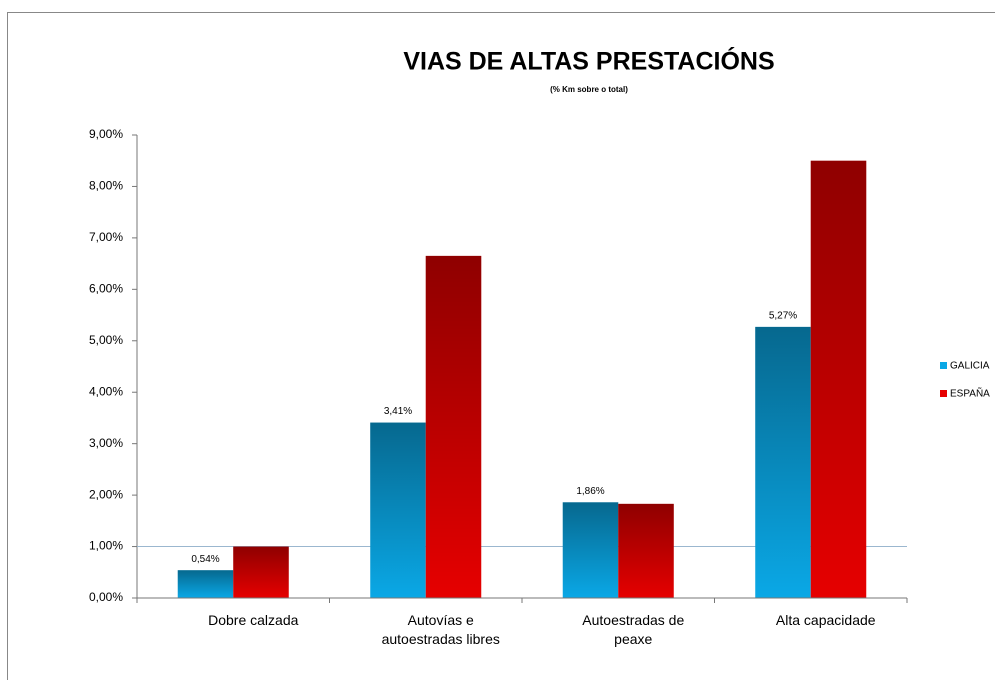  I want to click on chart-subtitle: (% Km sobre o total), so click(589, 89).